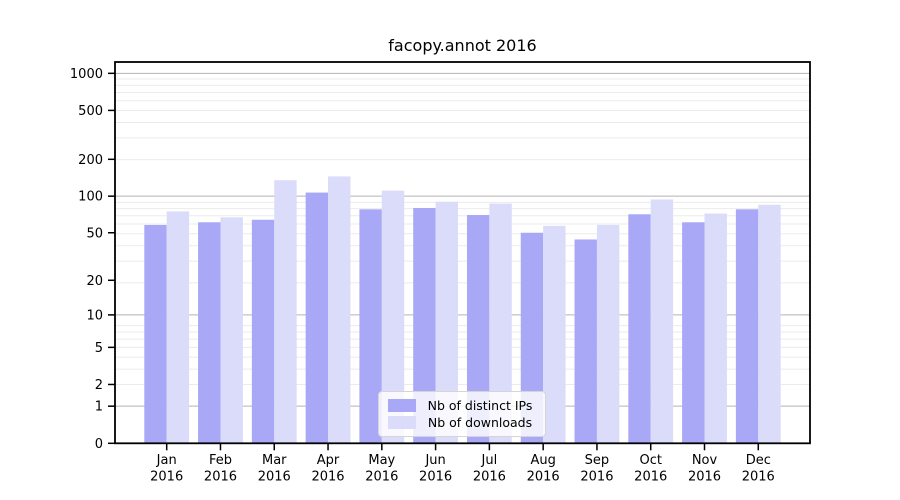  Describe the element at coordinates (715, 328) in the screenshot. I see `bar-downloads-nov` at that location.